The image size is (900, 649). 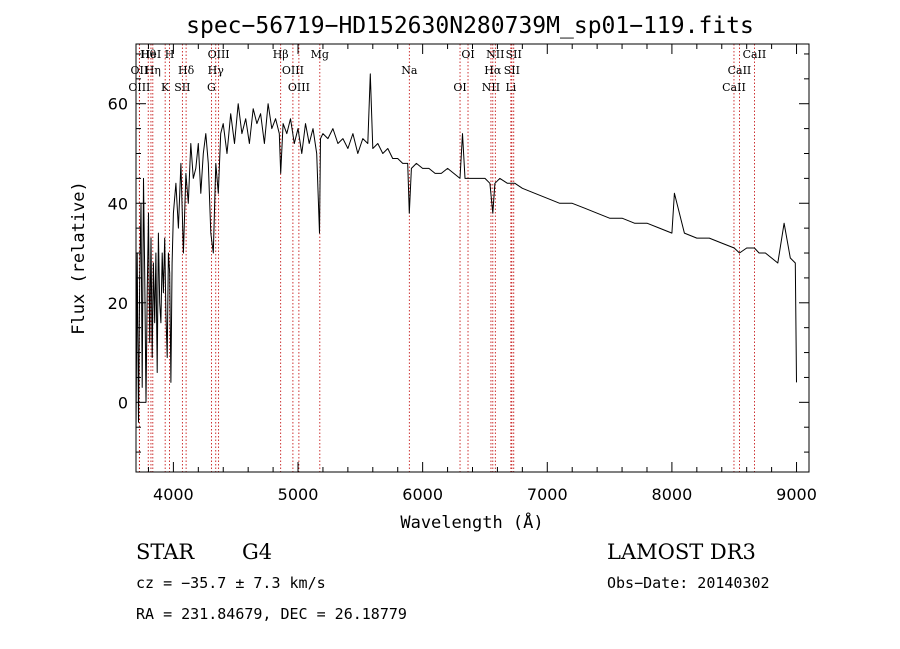 I want to click on spectral-line-label: Hα, so click(x=493, y=70).